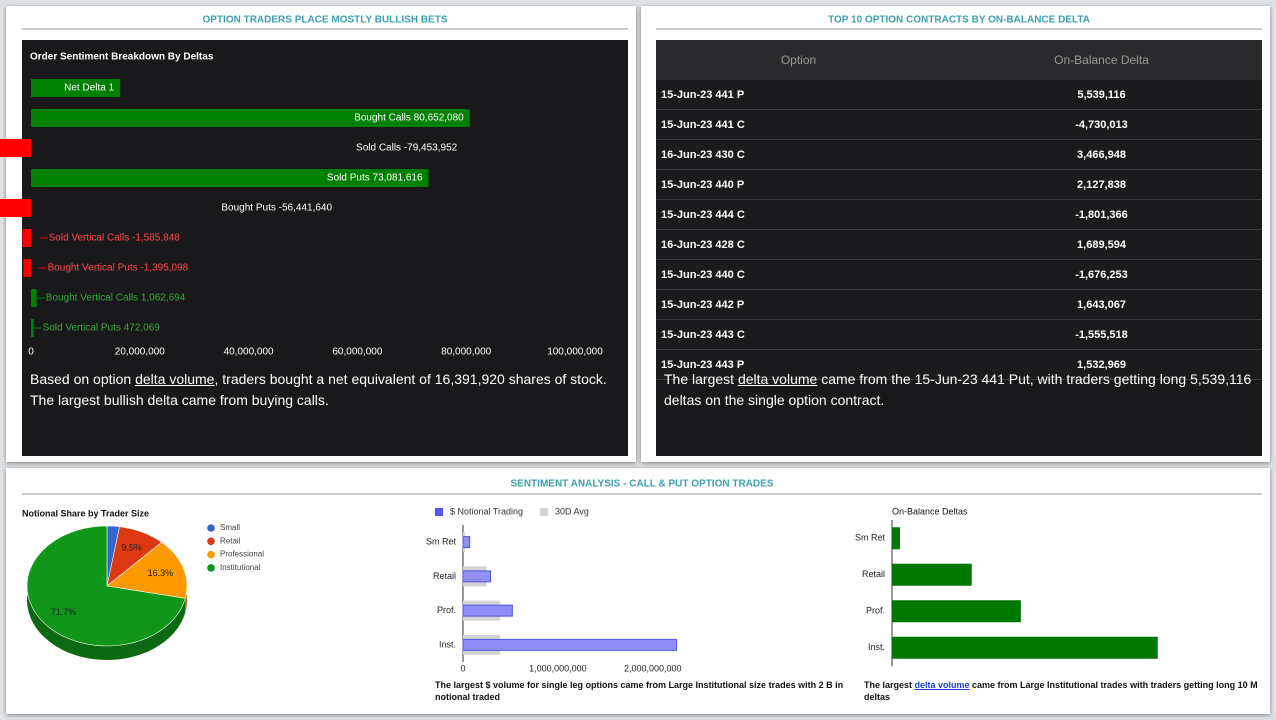  What do you see at coordinates (798, 124) in the screenshot?
I see `table-cell: 15-Jun-23 441 C` at bounding box center [798, 124].